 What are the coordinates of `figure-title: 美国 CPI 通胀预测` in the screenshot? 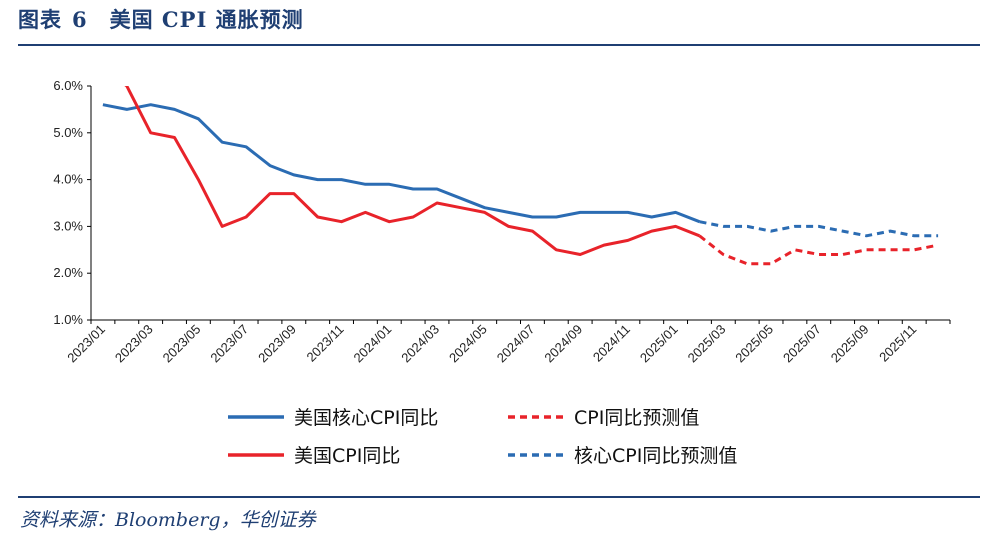 It's located at (206, 19).